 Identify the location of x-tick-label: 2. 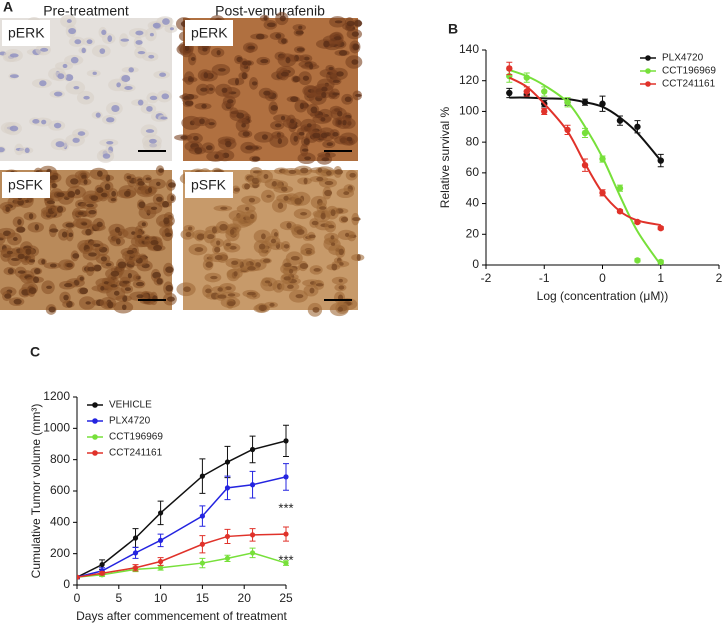
(719, 278).